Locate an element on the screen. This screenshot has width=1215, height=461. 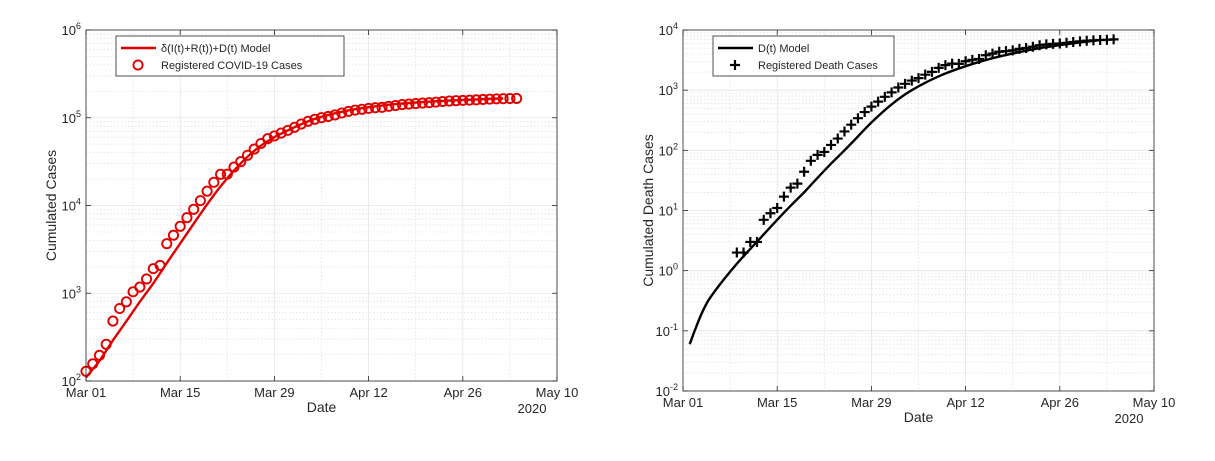
x-tick-label: Mar 15 is located at coordinates (180, 392).